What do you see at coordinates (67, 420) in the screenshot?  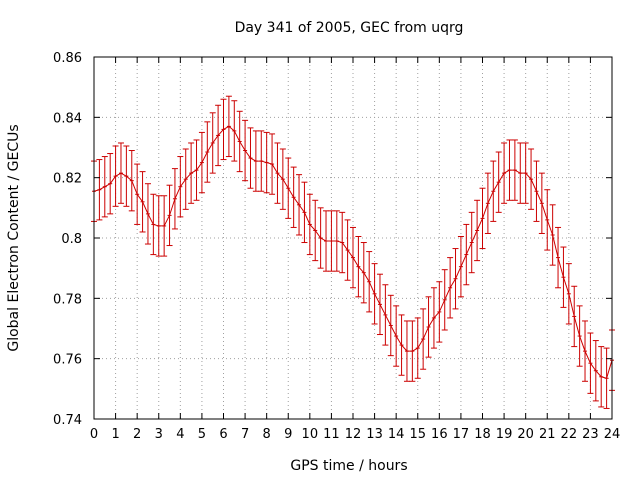 I see `y-tick-label: 0.74` at bounding box center [67, 420].